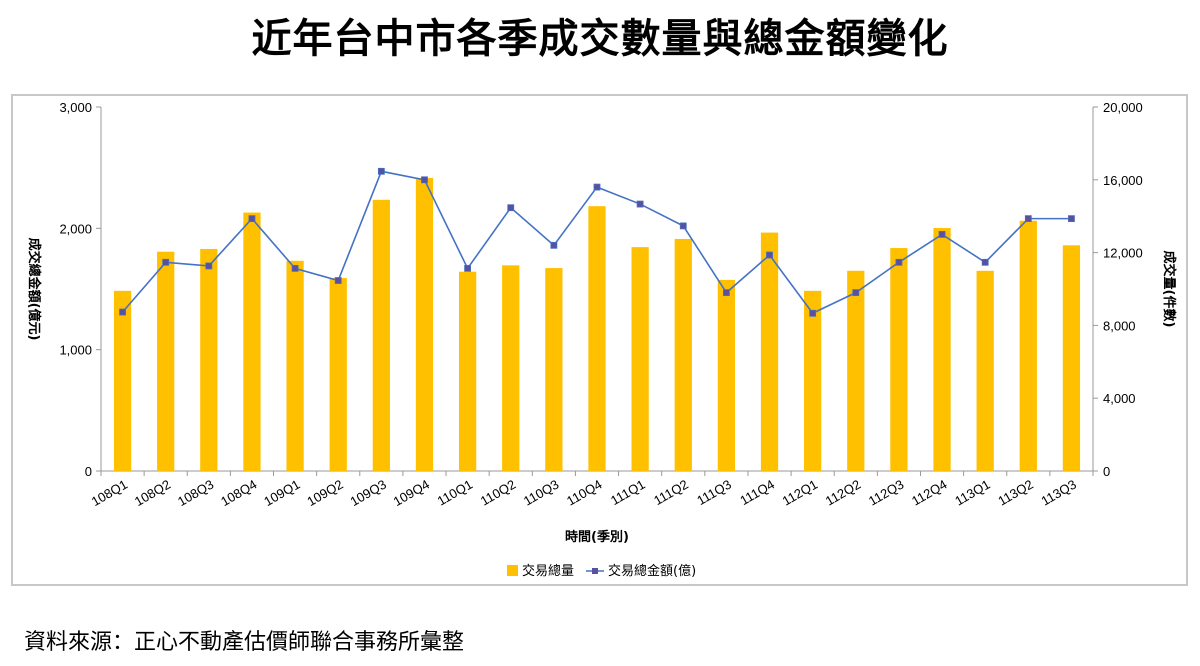 This screenshot has height=666, width=1200. Describe the element at coordinates (800, 493) in the screenshot. I see `x-tick-label: 112Q1` at that location.